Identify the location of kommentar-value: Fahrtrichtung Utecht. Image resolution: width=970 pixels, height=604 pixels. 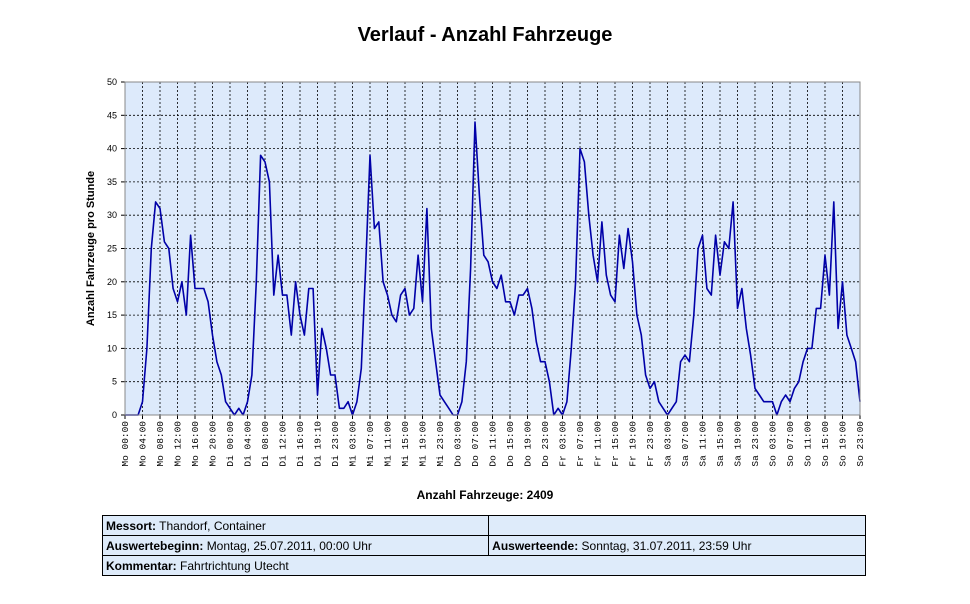
(234, 565).